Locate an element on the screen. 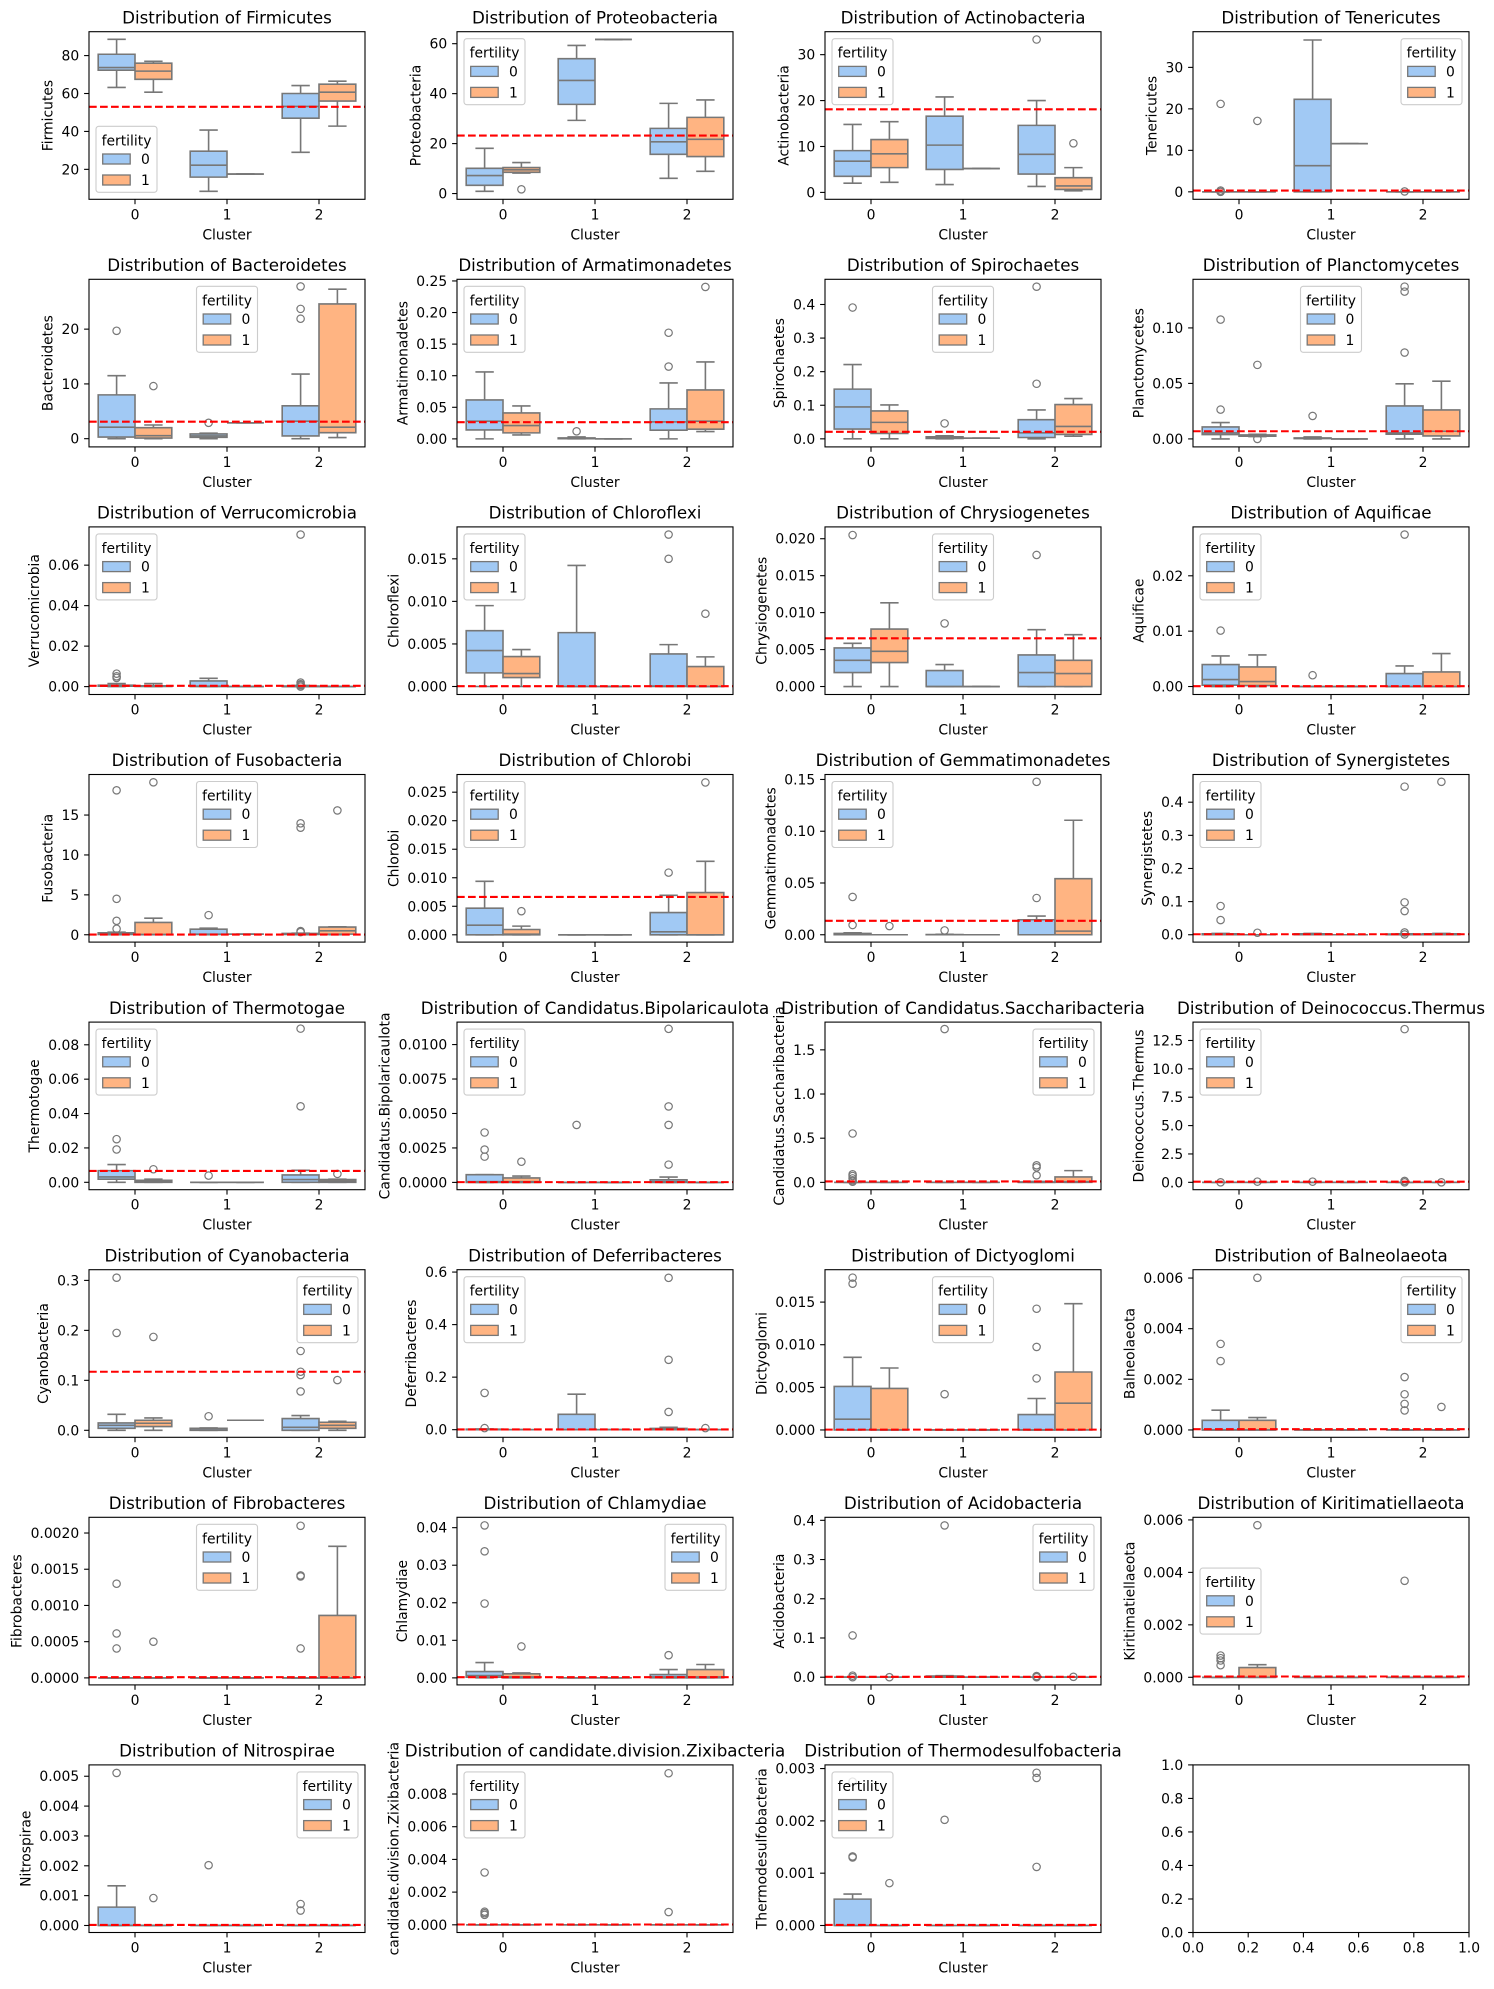 The width and height of the screenshot is (1494, 1989). y-tick-label: 10 is located at coordinates (71, 856).